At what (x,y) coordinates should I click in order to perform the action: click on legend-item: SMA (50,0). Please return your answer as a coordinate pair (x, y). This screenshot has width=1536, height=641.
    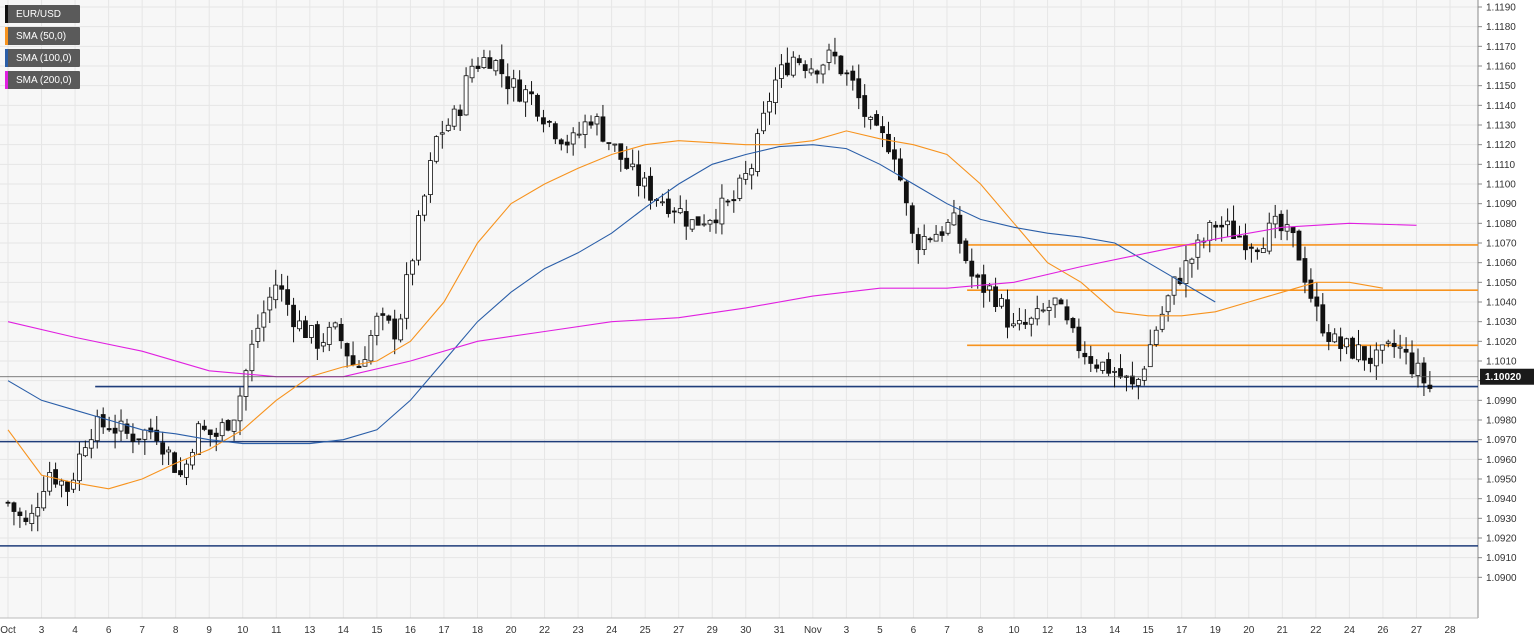
    Looking at the image, I should click on (42, 36).